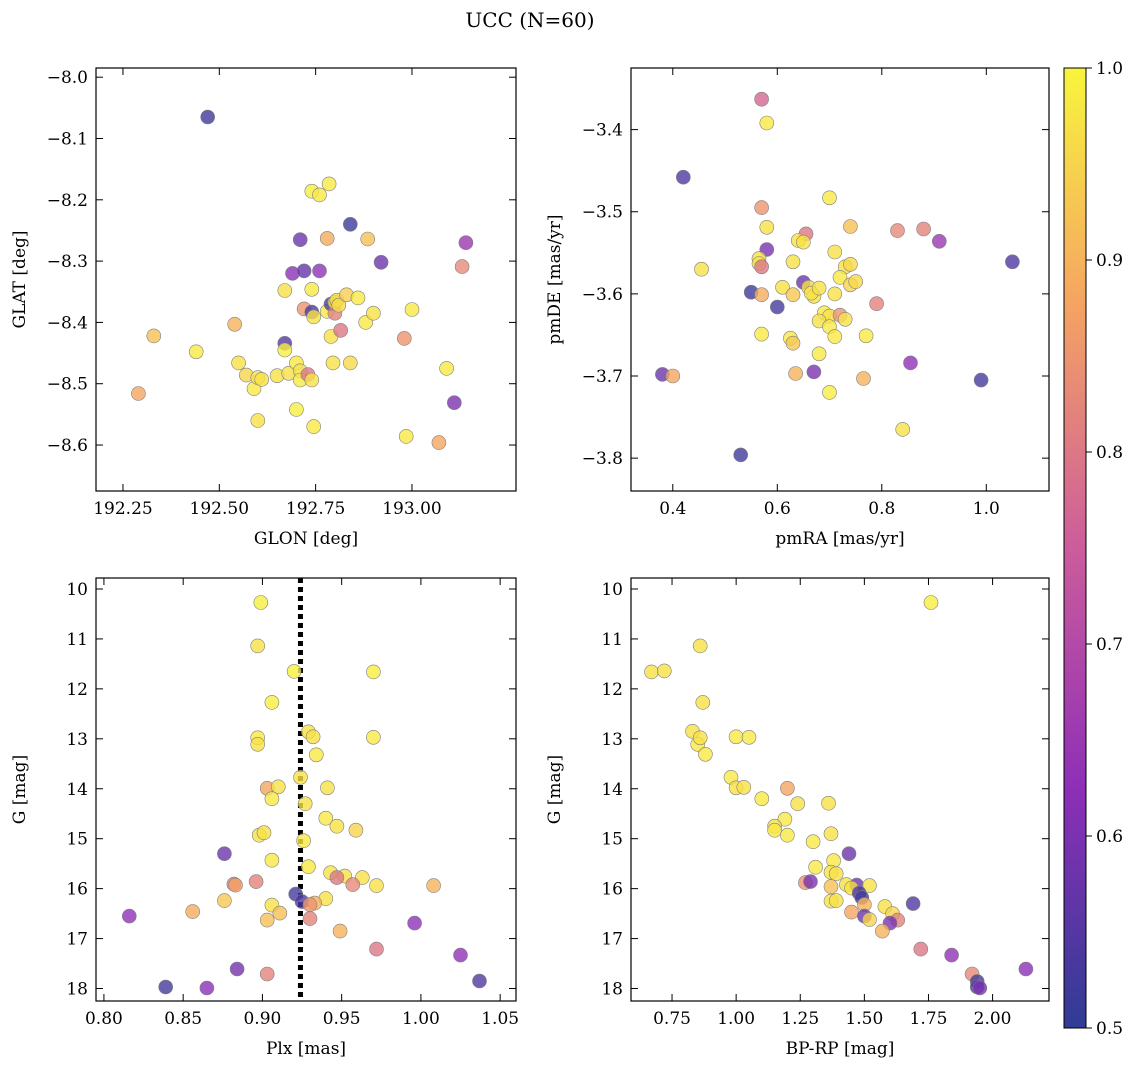 The image size is (1136, 1068). I want to click on colorbar-tick-label: 0.6, so click(1109, 837).